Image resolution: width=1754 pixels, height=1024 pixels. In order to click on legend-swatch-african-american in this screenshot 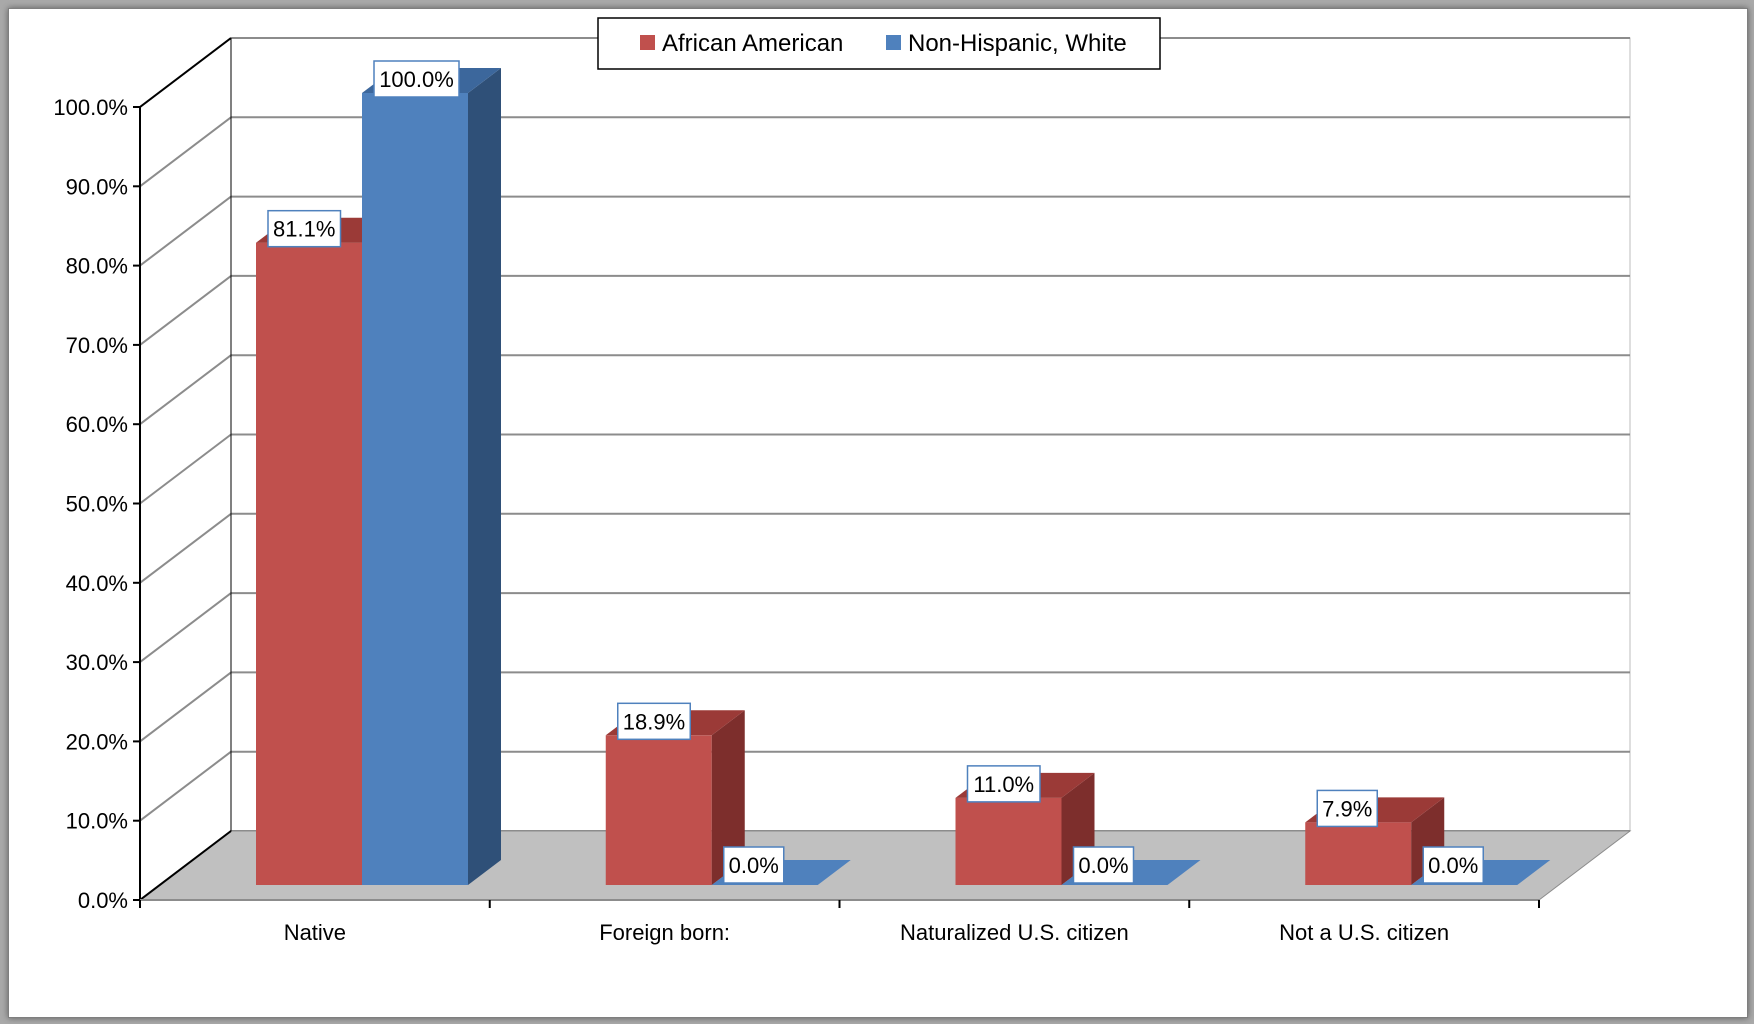, I will do `click(647, 42)`.